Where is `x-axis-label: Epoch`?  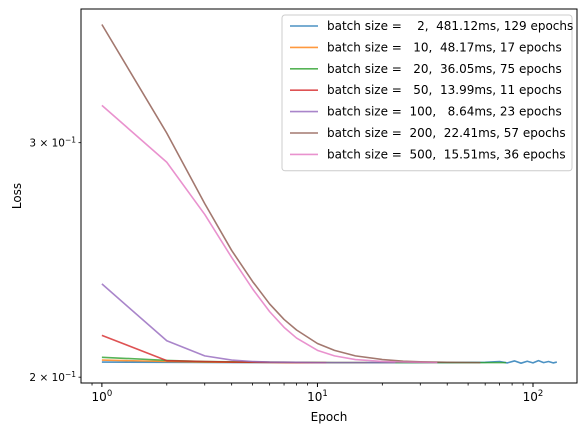
x-axis-label: Epoch is located at coordinates (329, 417).